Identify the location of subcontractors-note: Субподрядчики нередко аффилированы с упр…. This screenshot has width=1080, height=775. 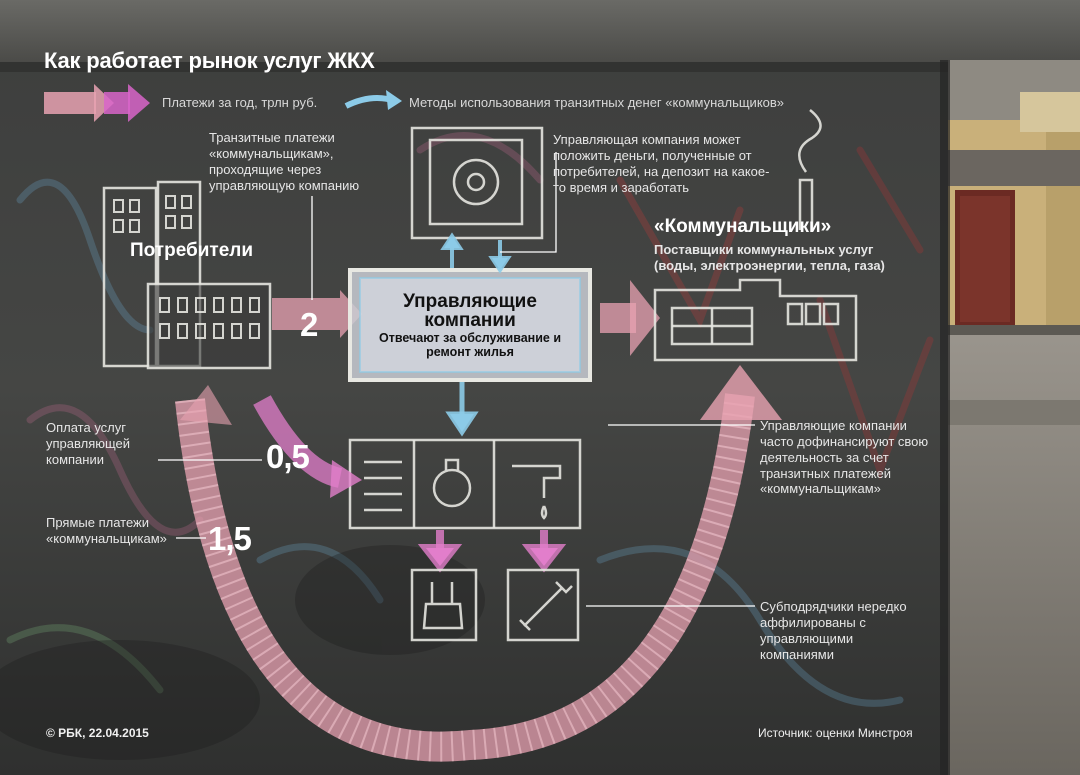
(833, 630).